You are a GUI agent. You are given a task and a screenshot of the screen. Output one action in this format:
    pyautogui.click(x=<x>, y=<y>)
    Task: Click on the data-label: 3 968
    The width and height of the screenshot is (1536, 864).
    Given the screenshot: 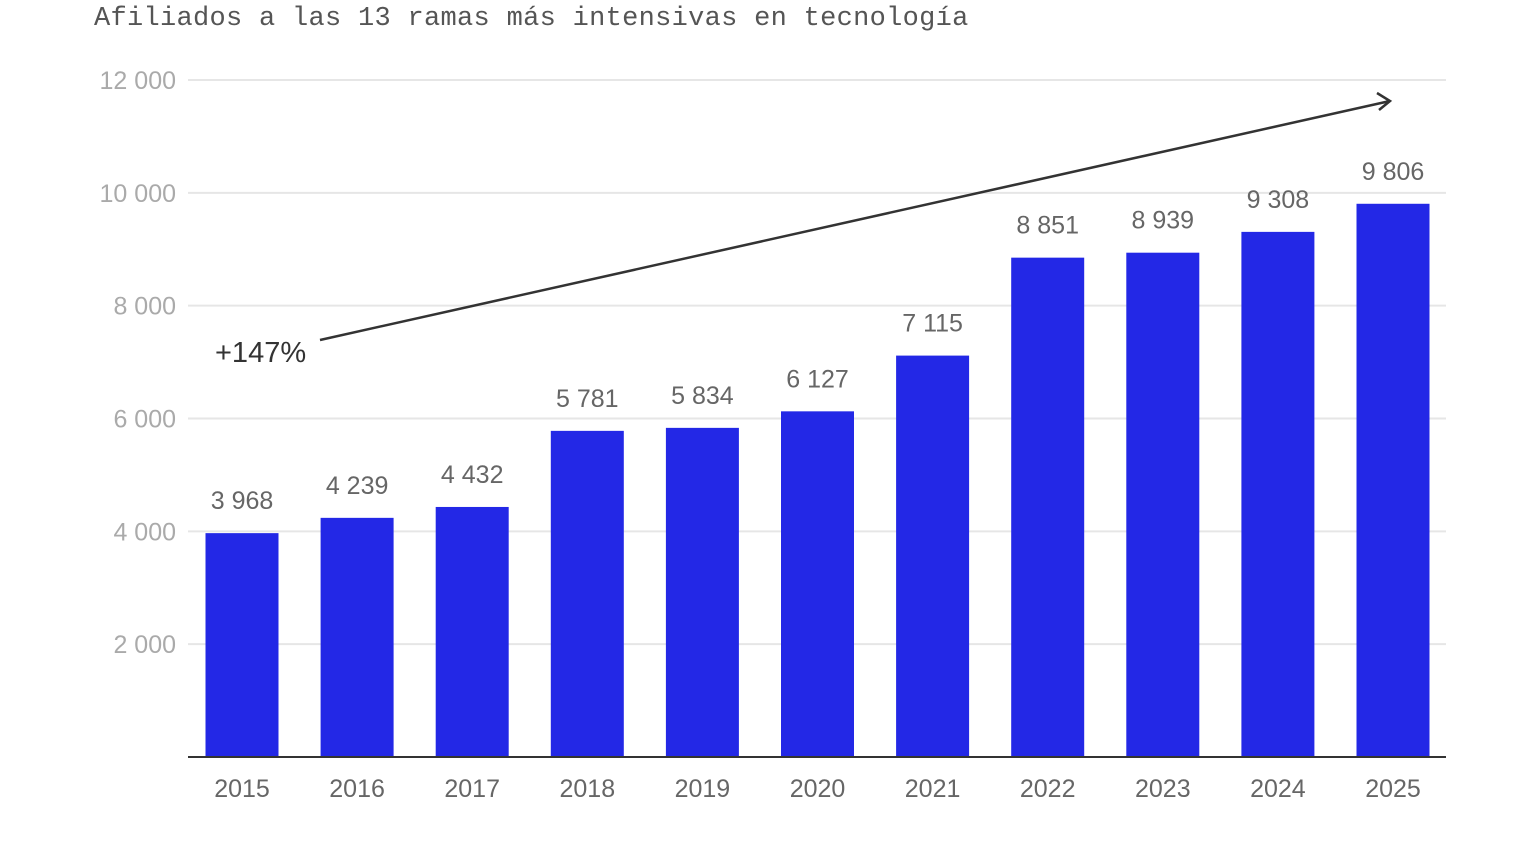 What is the action you would take?
    pyautogui.click(x=242, y=501)
    